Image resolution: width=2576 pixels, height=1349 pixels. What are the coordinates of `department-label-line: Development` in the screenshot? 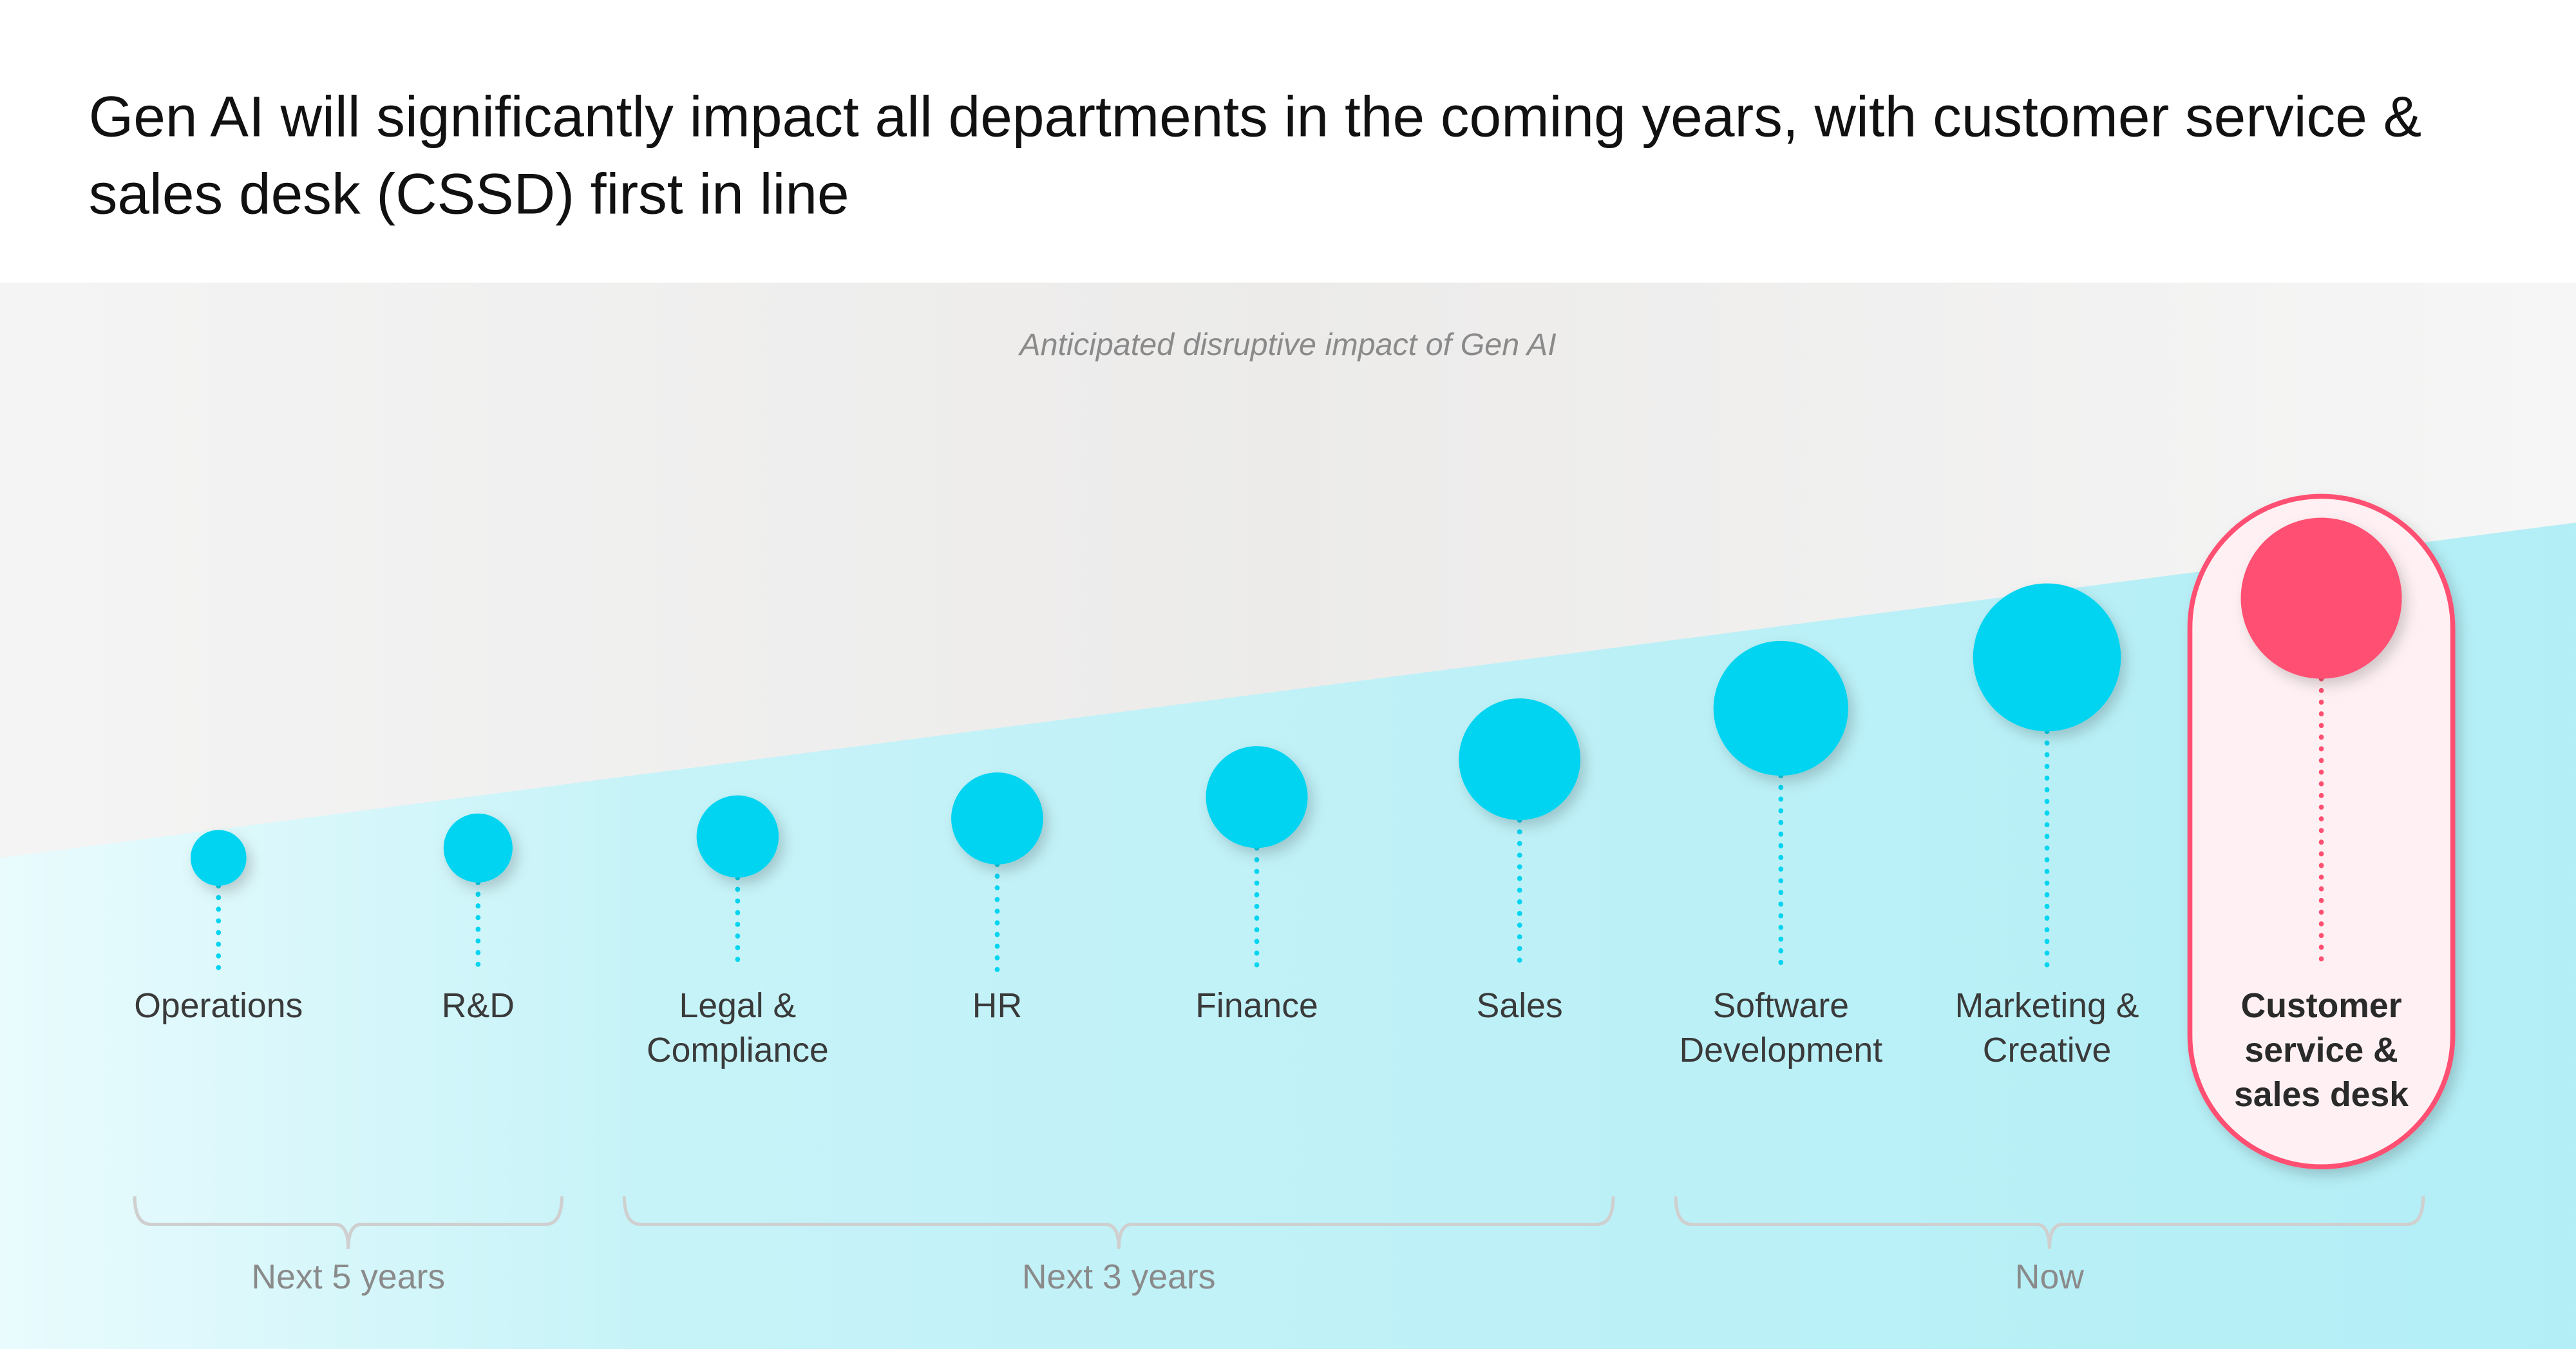 It's located at (1781, 1051).